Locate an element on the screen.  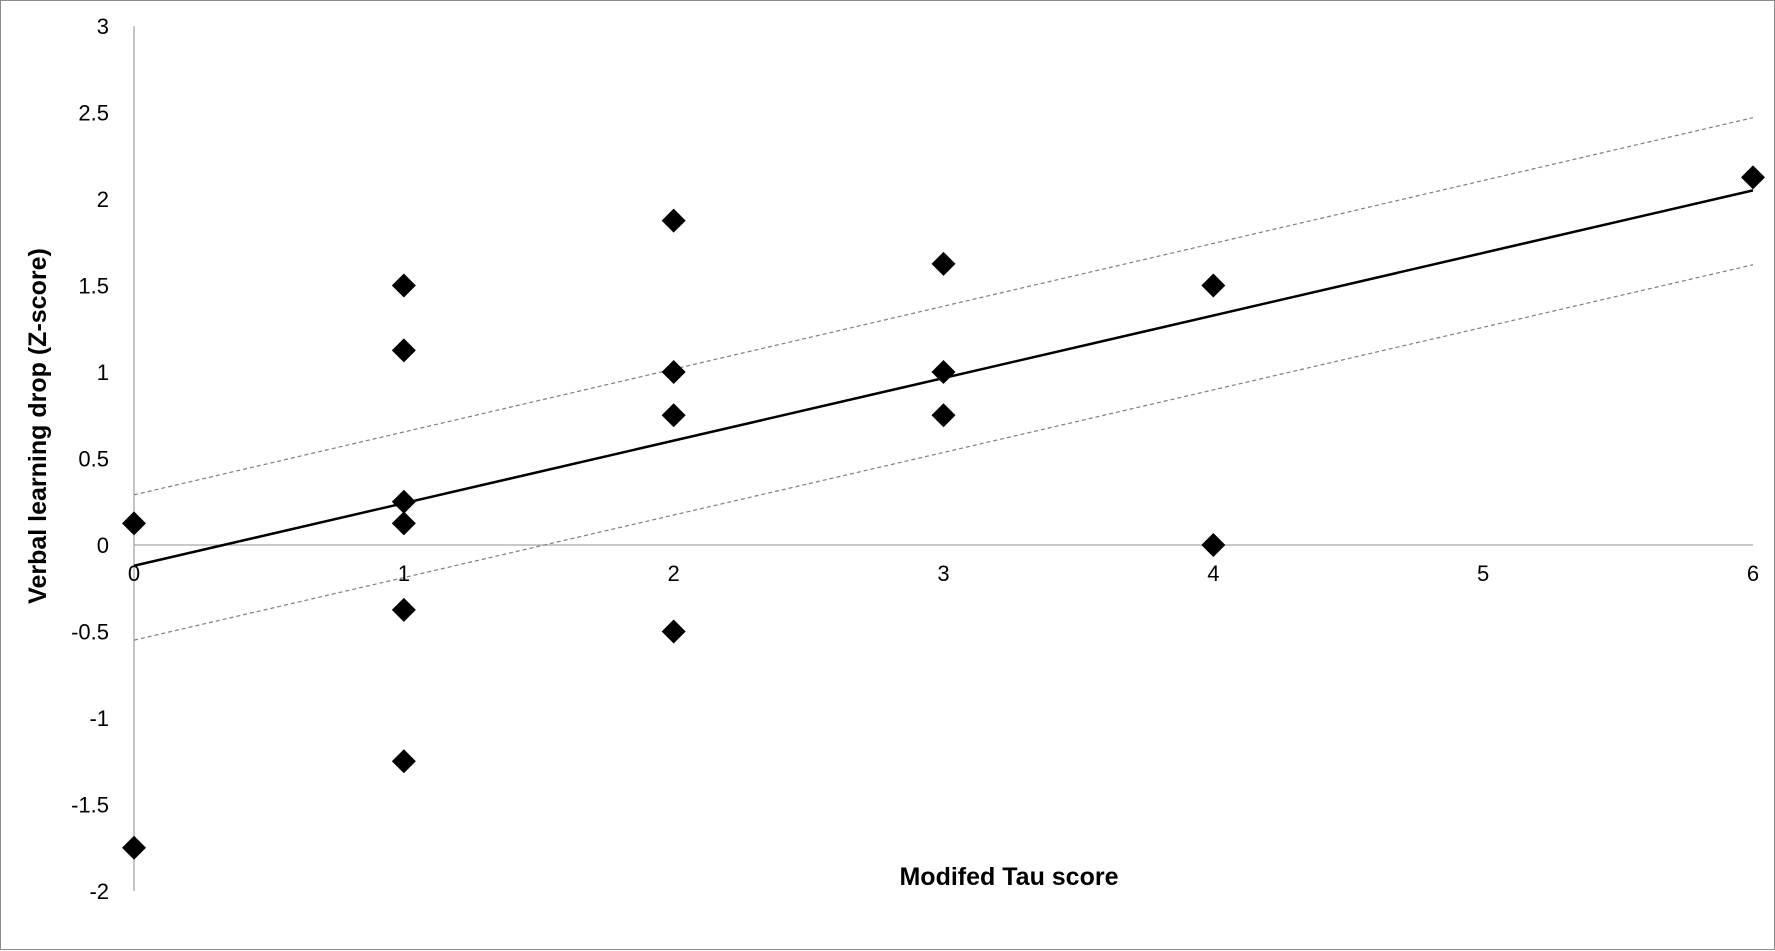
y-tick-label: 3 is located at coordinates (103, 26).